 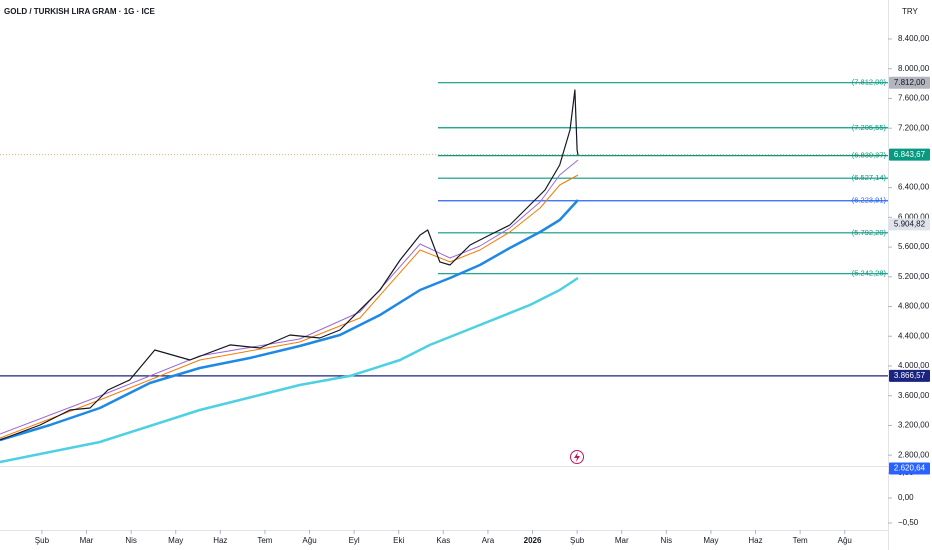 I want to click on y-tick-label: 7.600,00, so click(x=914, y=98).